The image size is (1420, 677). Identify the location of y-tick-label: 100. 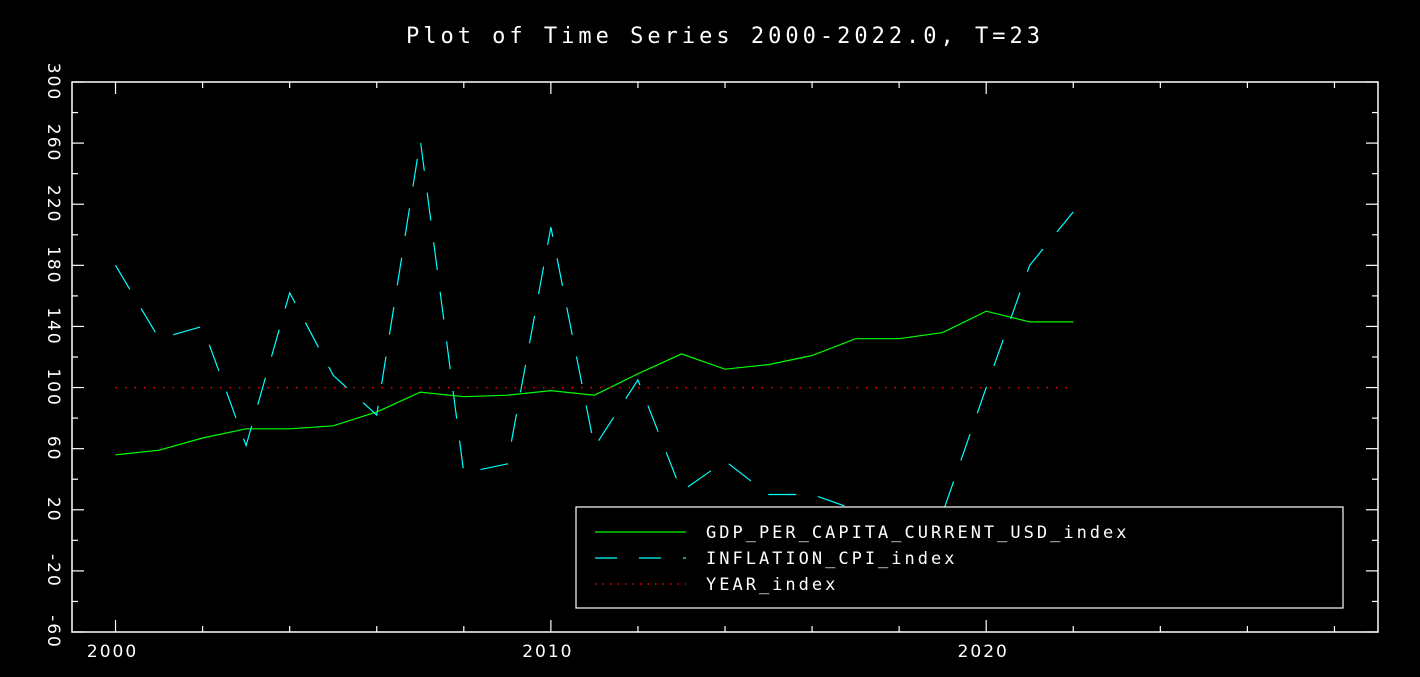
(53, 387).